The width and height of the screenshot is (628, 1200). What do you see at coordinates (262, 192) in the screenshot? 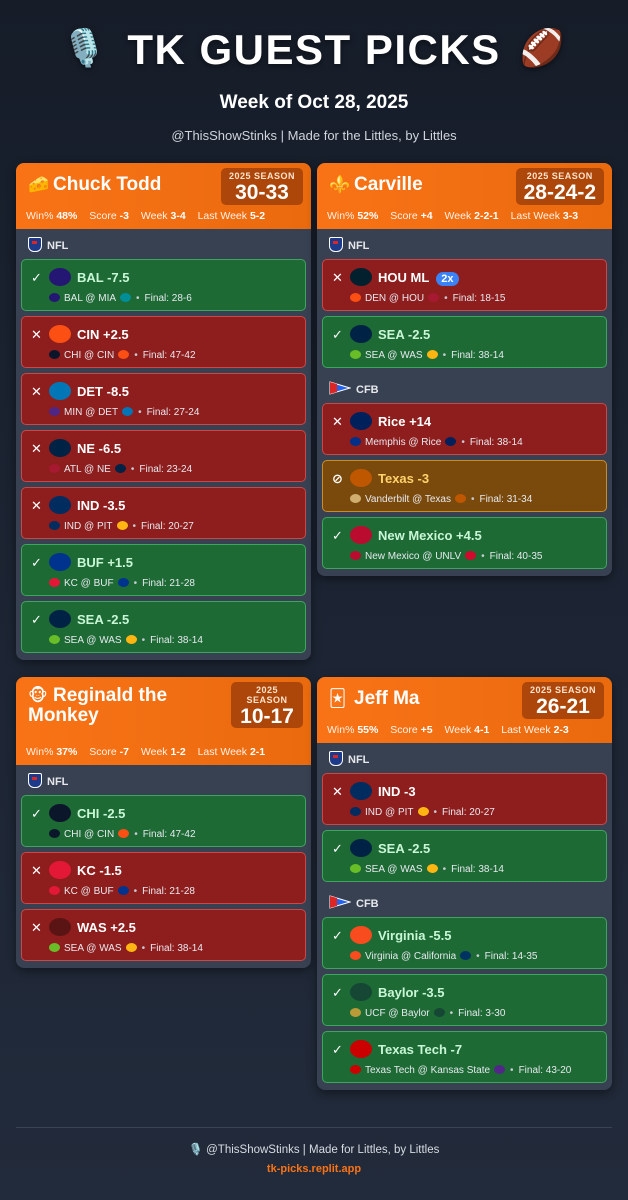
I see `season-record: 30-33` at bounding box center [262, 192].